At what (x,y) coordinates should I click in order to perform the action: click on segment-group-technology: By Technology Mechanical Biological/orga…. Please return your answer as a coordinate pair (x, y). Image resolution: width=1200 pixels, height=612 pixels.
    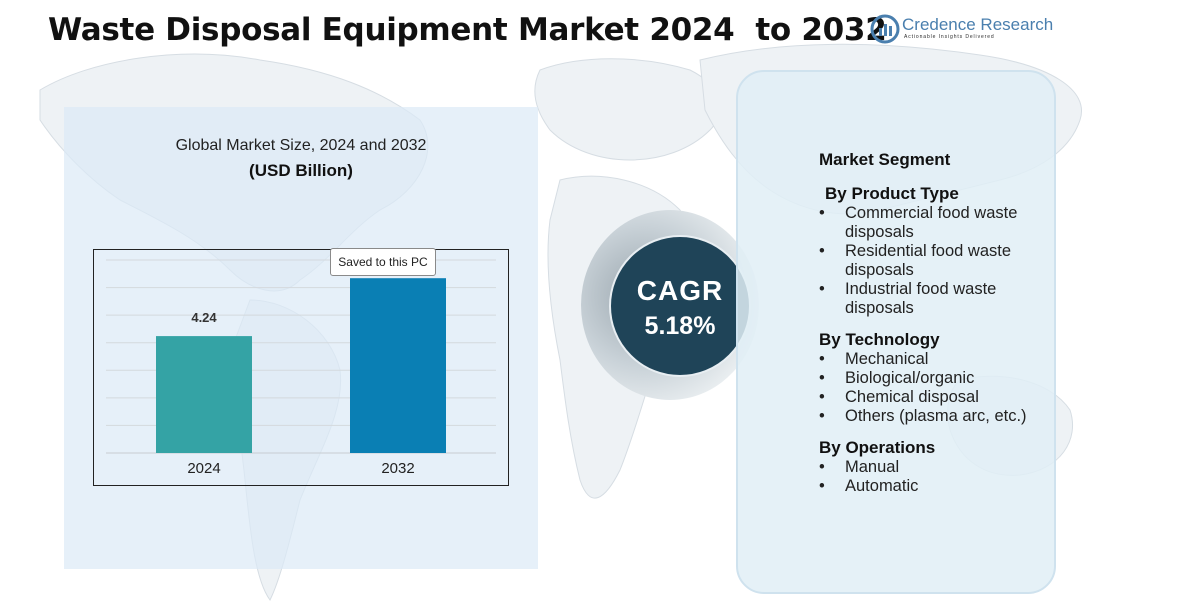
    Looking at the image, I should click on (936, 378).